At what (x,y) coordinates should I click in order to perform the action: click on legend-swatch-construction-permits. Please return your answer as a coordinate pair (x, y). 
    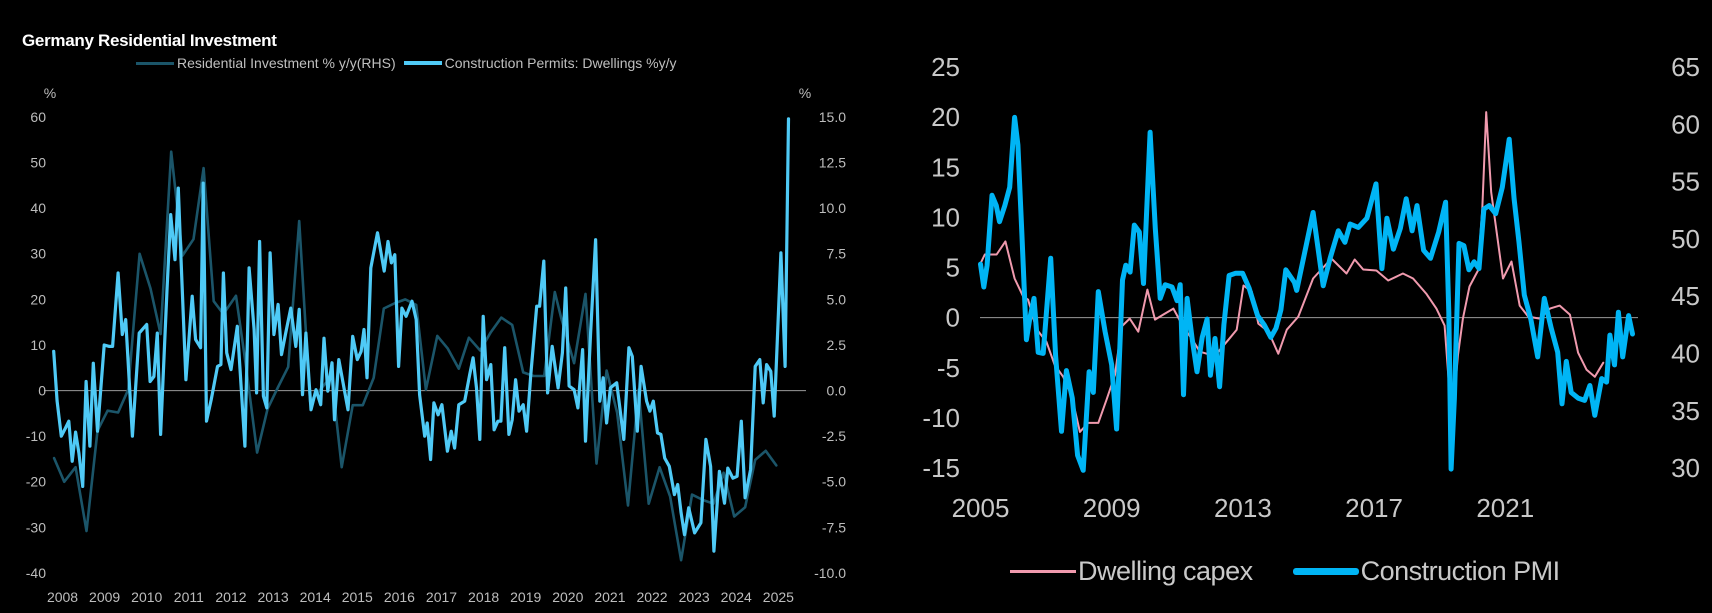
    Looking at the image, I should click on (422, 63).